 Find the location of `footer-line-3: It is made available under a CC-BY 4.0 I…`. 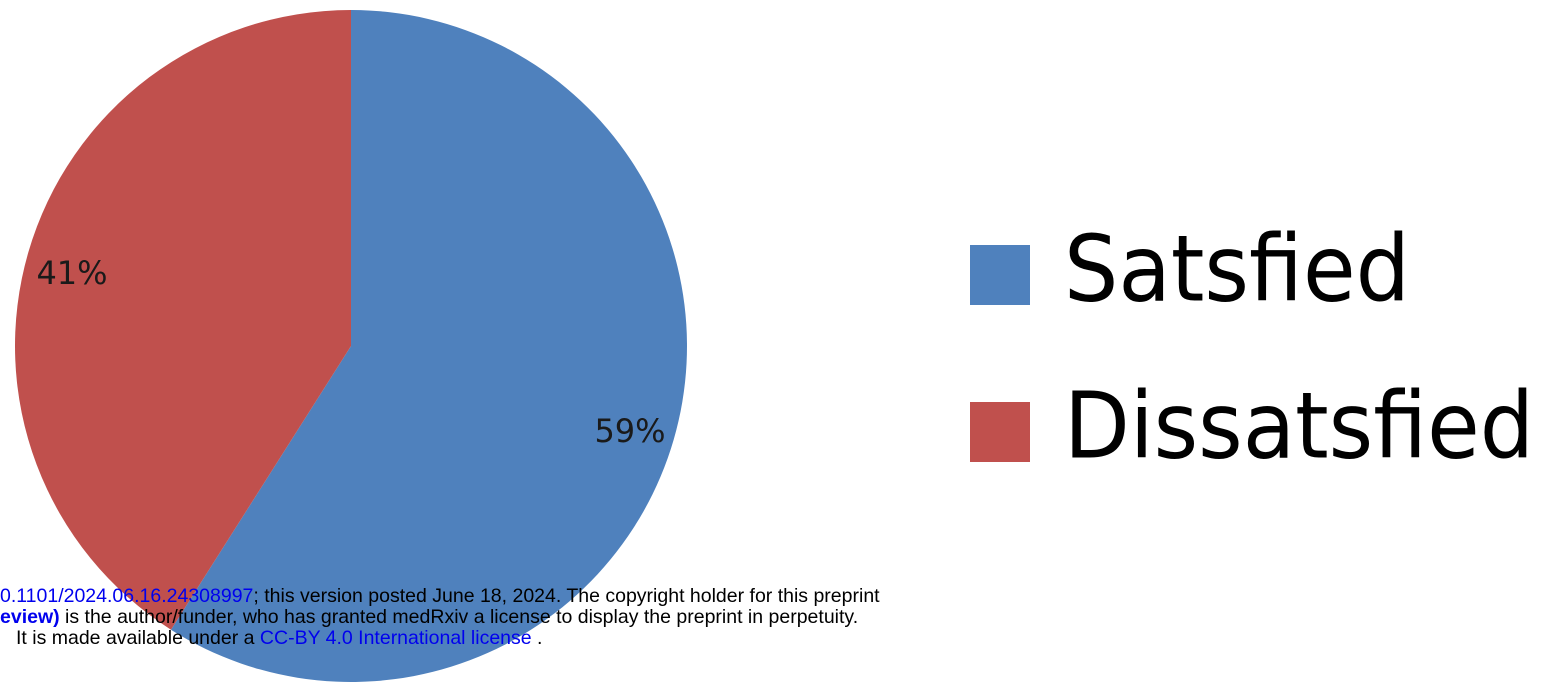

footer-line-3: It is made available under a CC-BY 4.0 I… is located at coordinates (511, 638).